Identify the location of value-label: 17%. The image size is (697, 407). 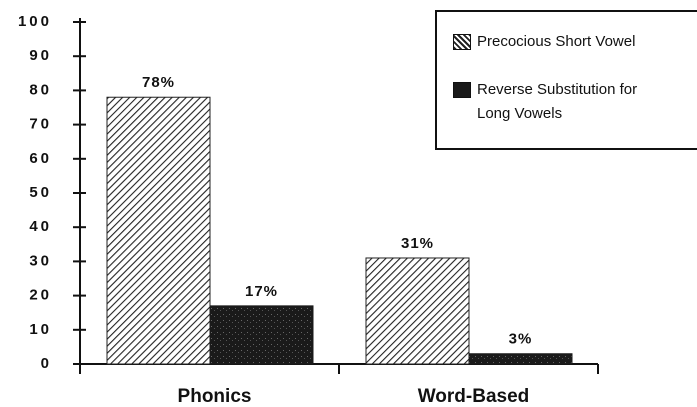
(261, 291).